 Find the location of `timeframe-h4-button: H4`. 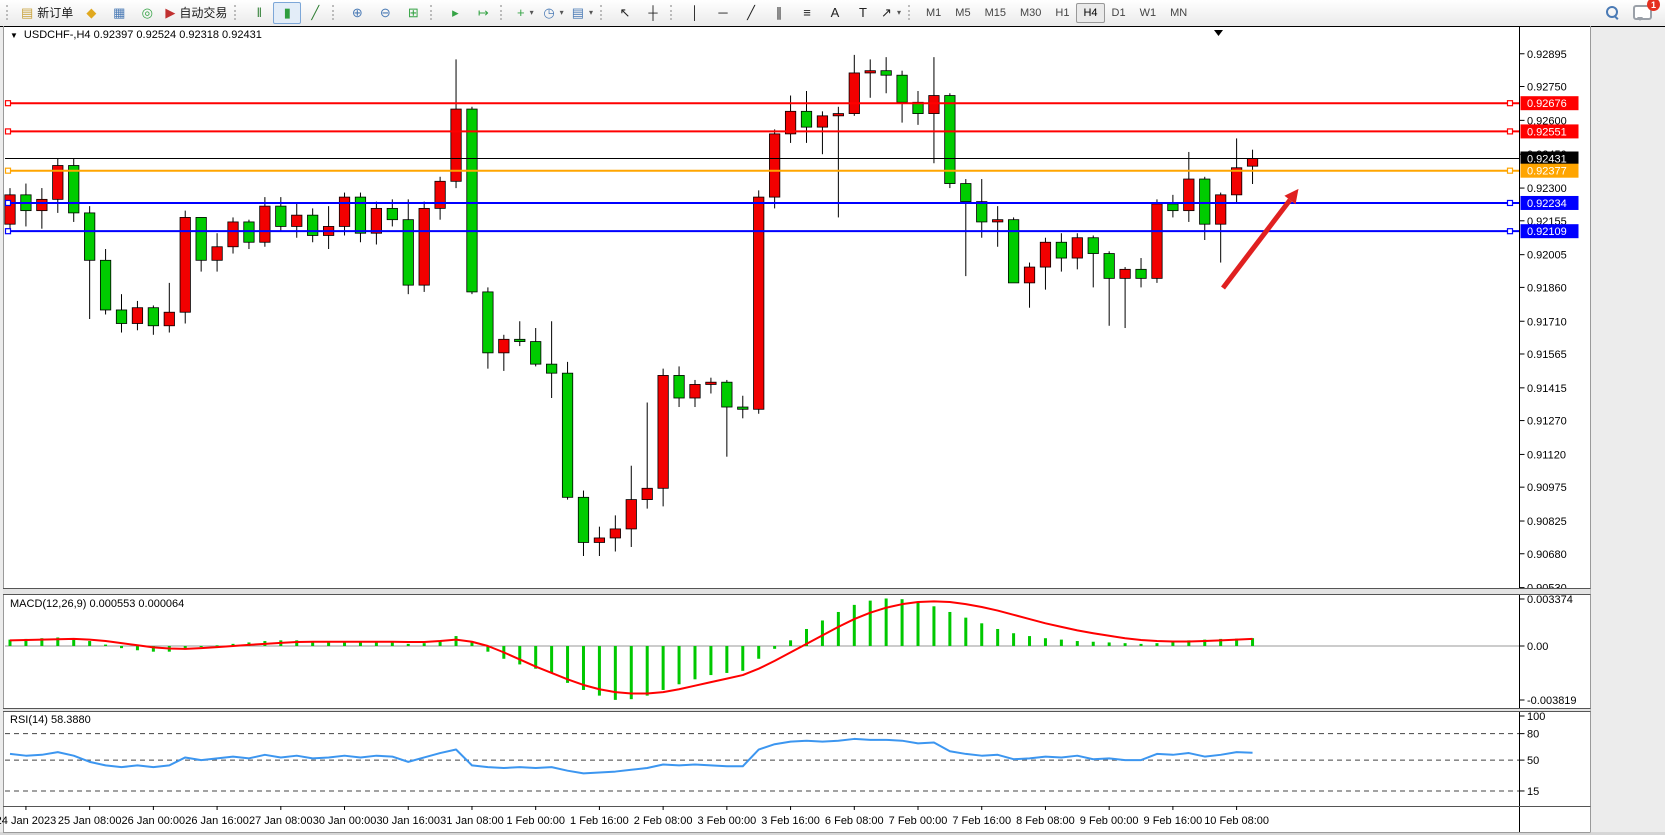

timeframe-h4-button: H4 is located at coordinates (1090, 12).